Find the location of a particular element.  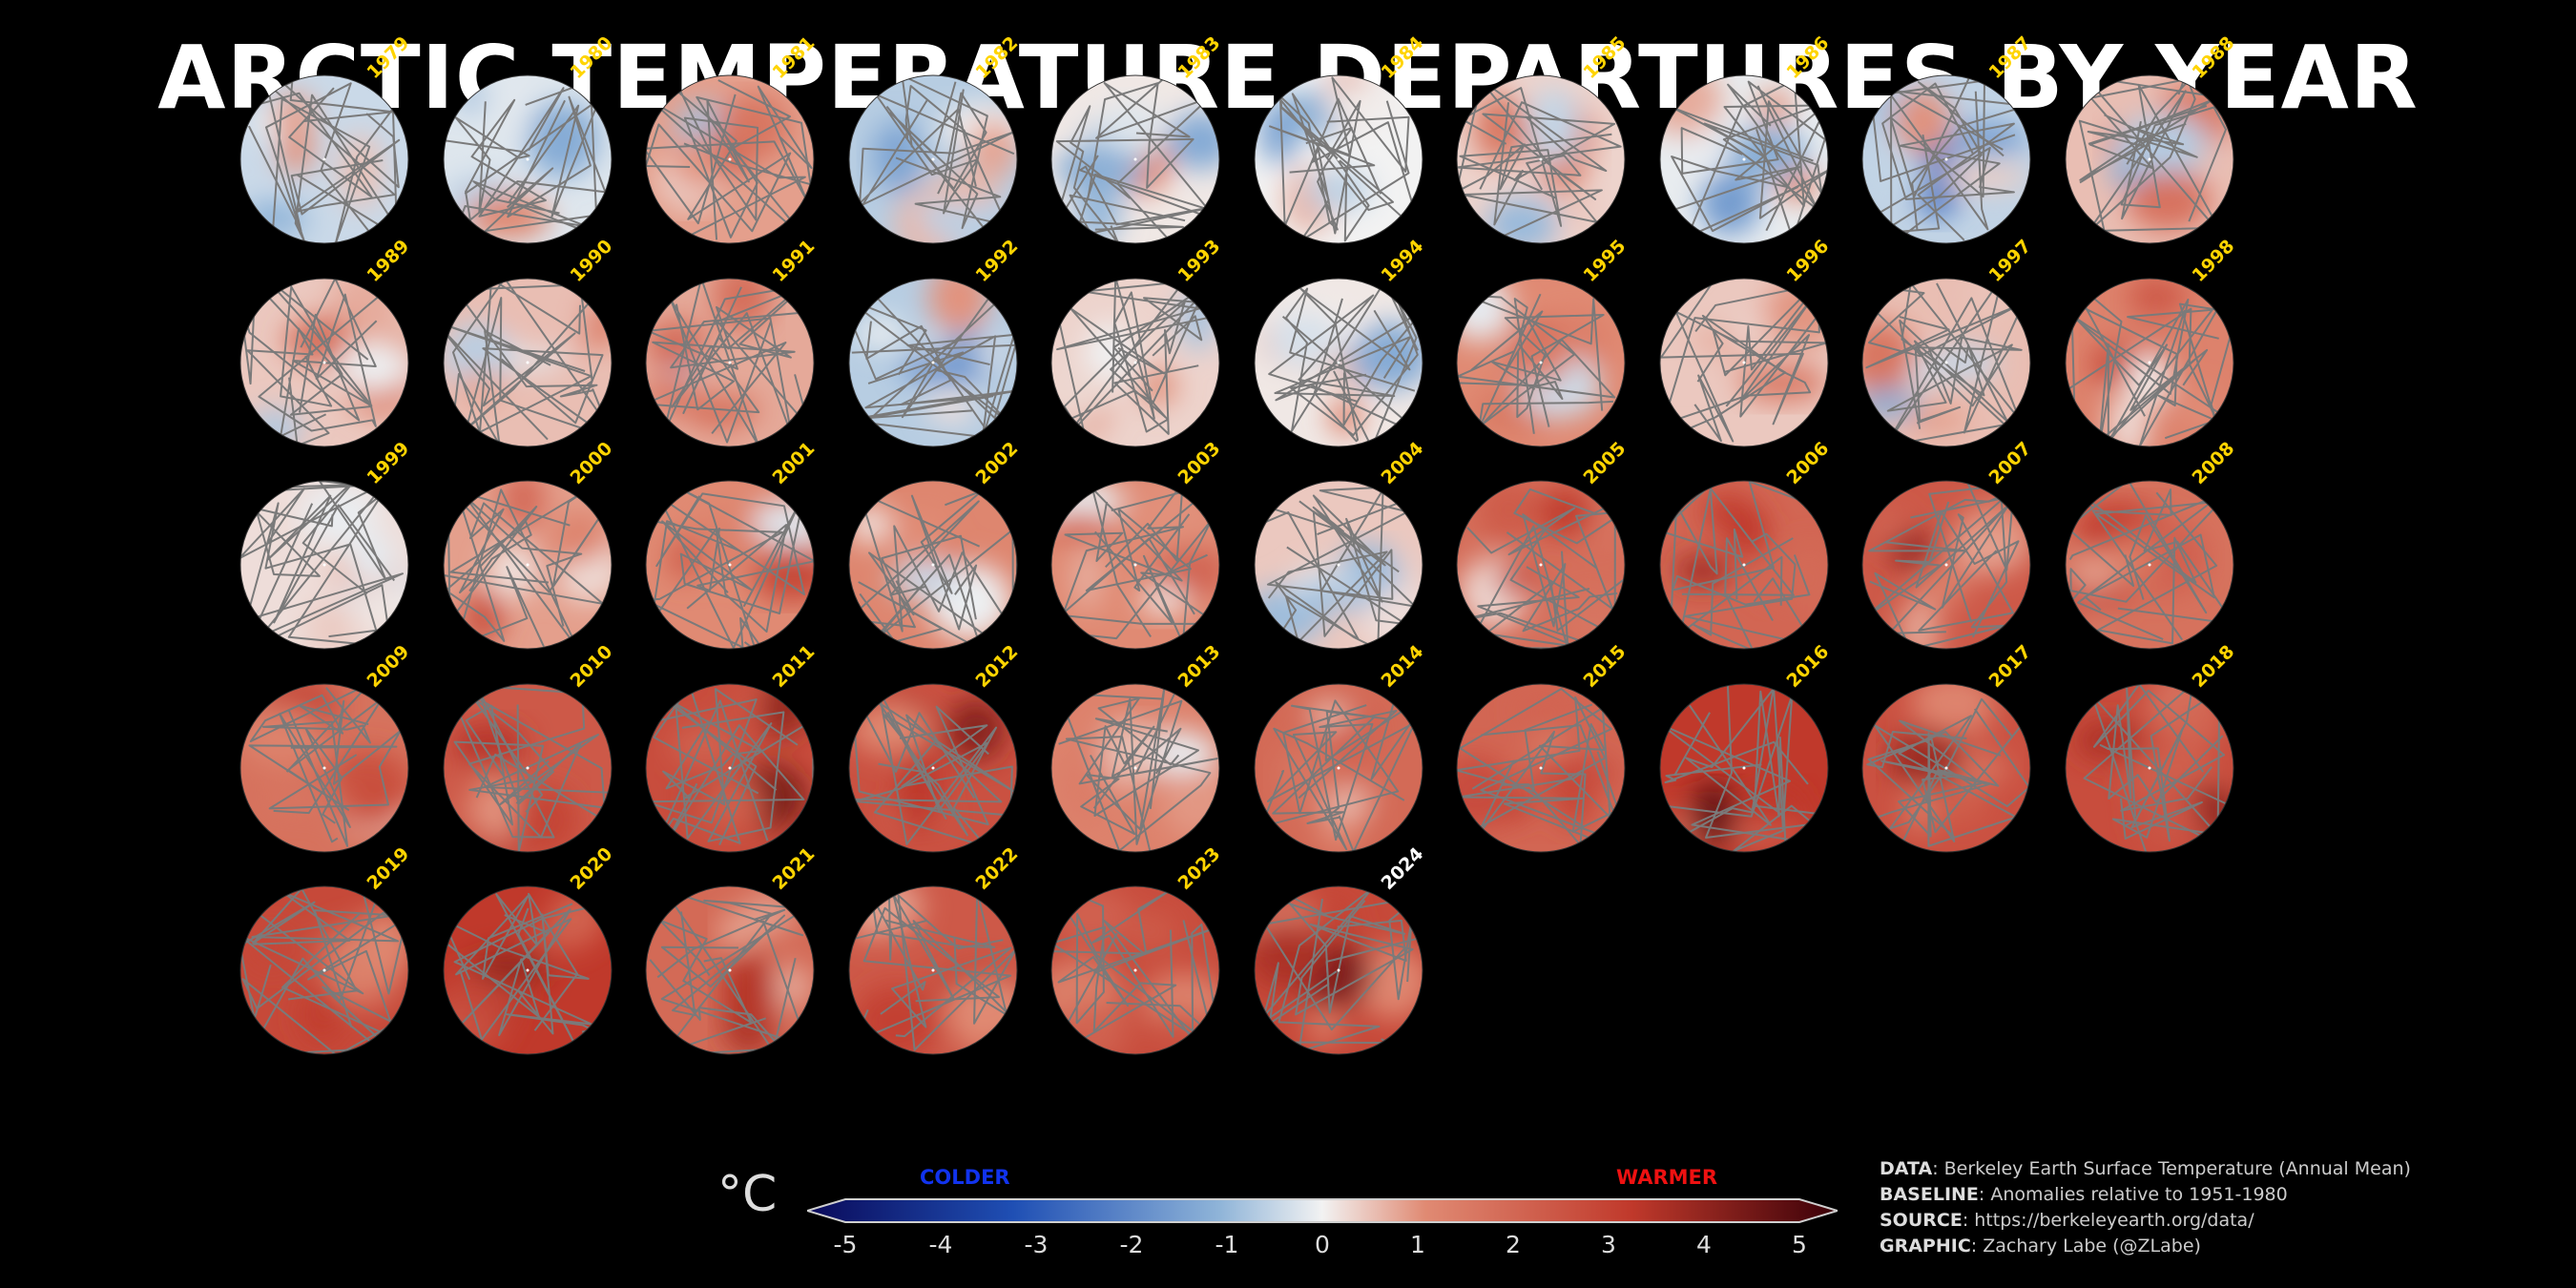

map-panel-2013 is located at coordinates (1135, 768).